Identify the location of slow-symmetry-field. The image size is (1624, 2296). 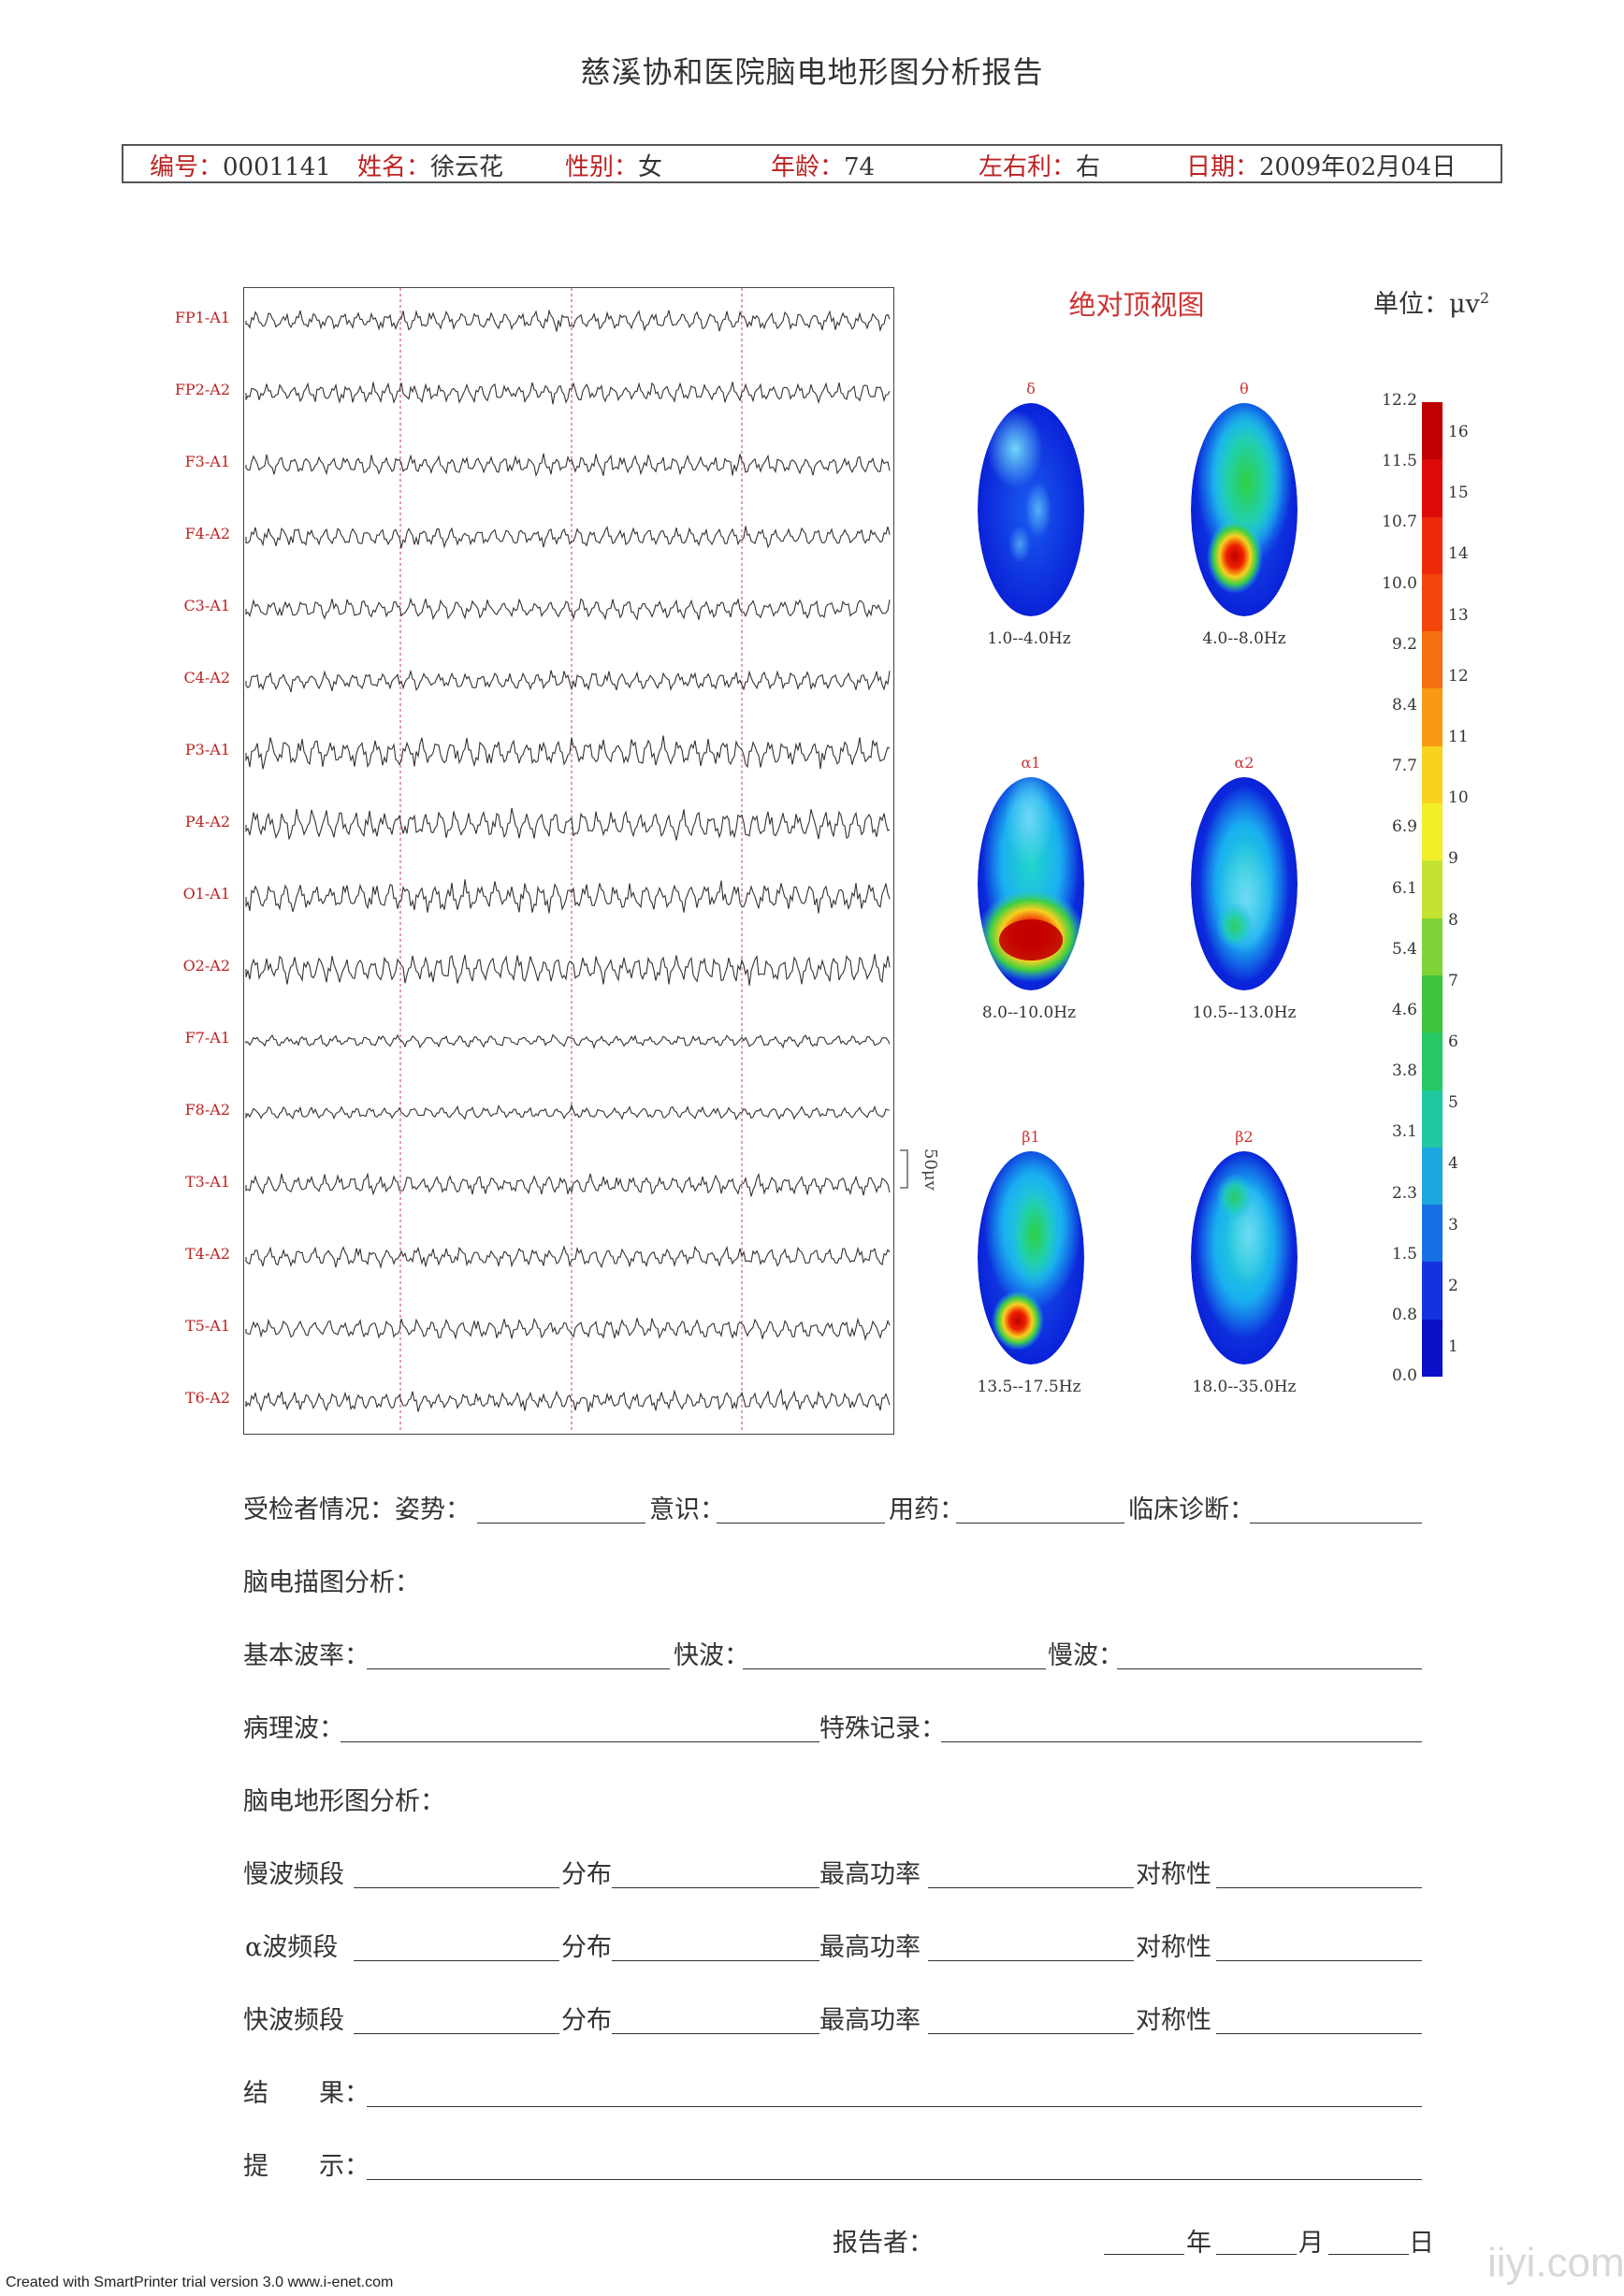
(1319, 1887).